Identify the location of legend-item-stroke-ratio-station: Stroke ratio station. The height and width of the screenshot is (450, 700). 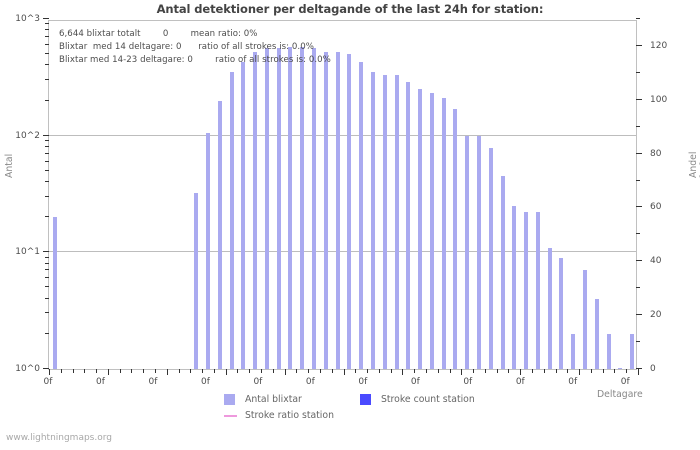
(279, 415).